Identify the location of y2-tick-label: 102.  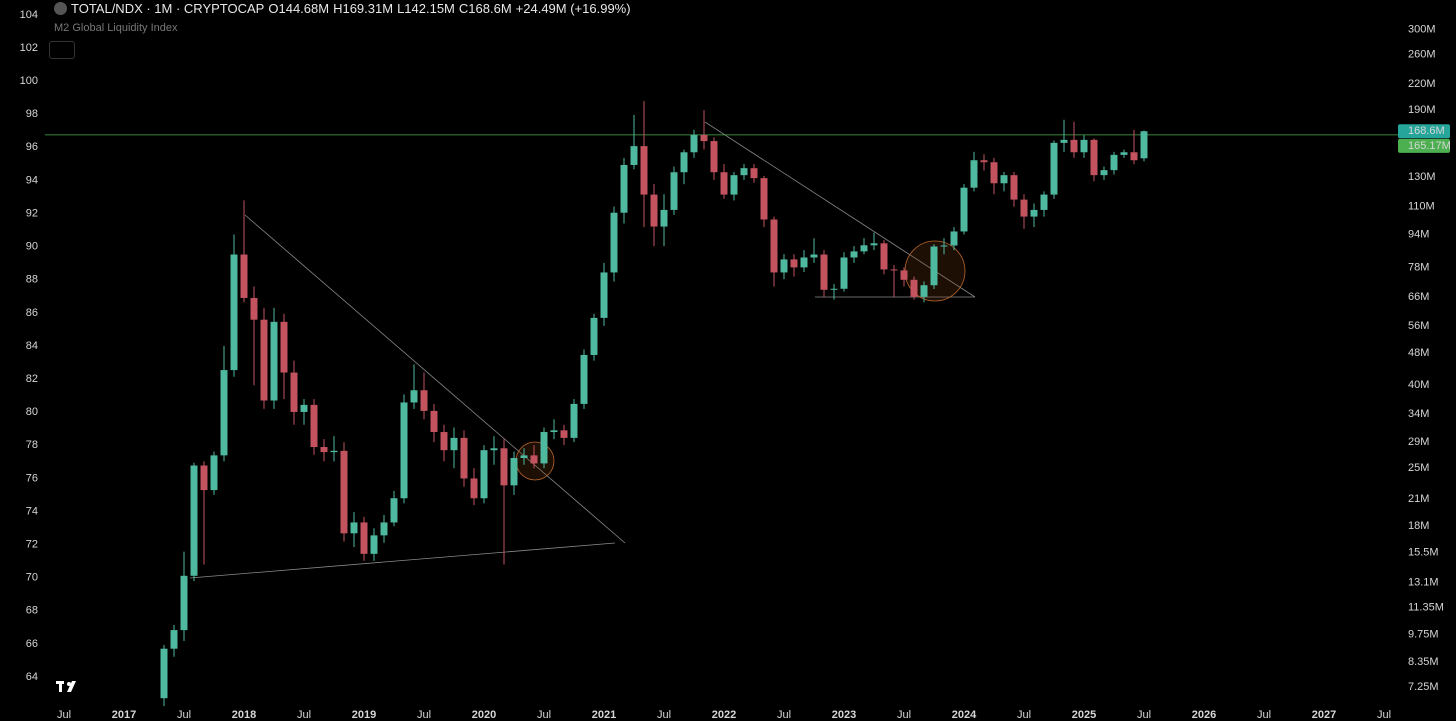
(29, 48).